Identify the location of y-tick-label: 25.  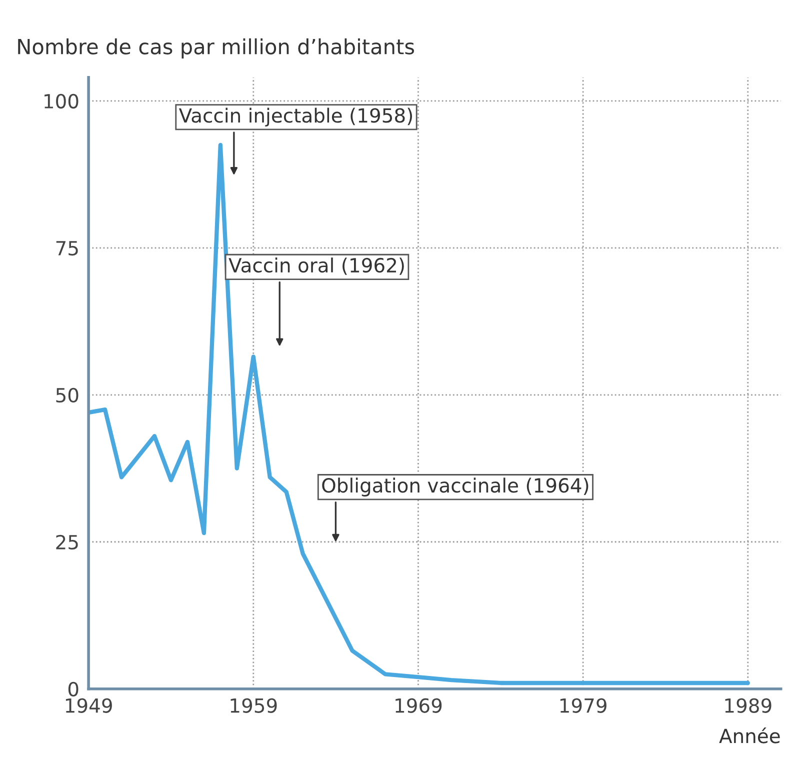
(67, 542).